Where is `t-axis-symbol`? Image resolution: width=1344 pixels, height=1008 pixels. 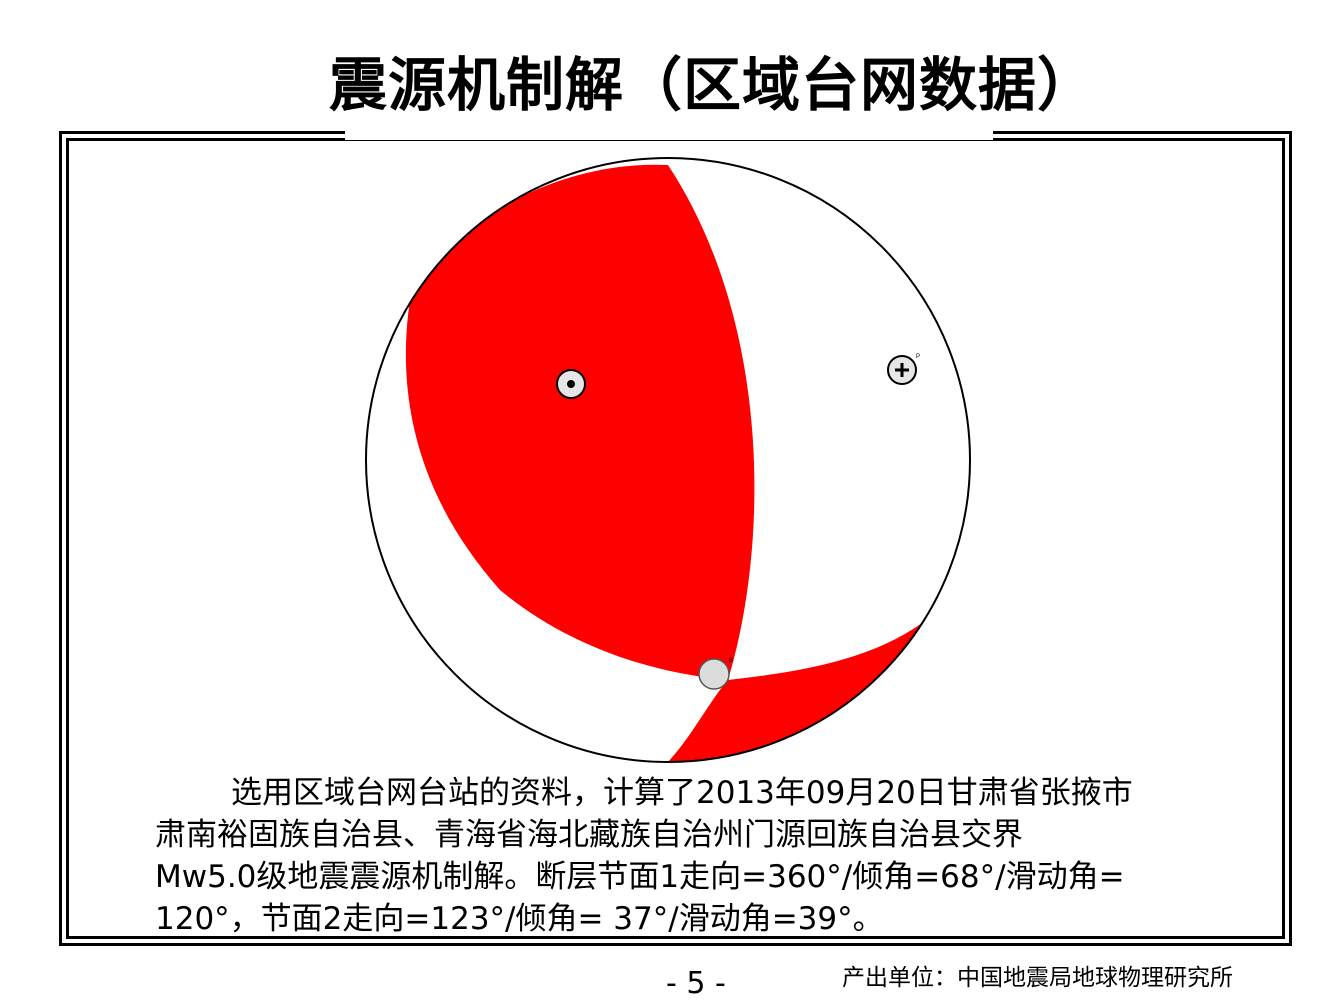 t-axis-symbol is located at coordinates (571, 384).